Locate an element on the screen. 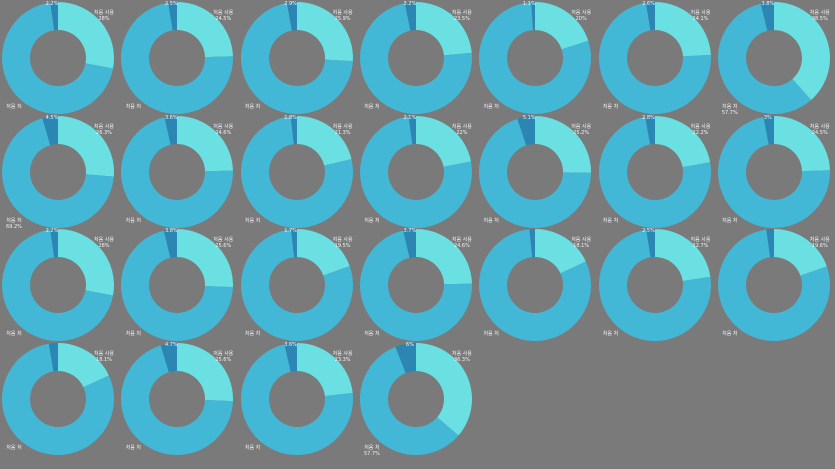 This screenshot has height=469, width=835. slice-label-first-use-line: 24.5% is located at coordinates (819, 132).